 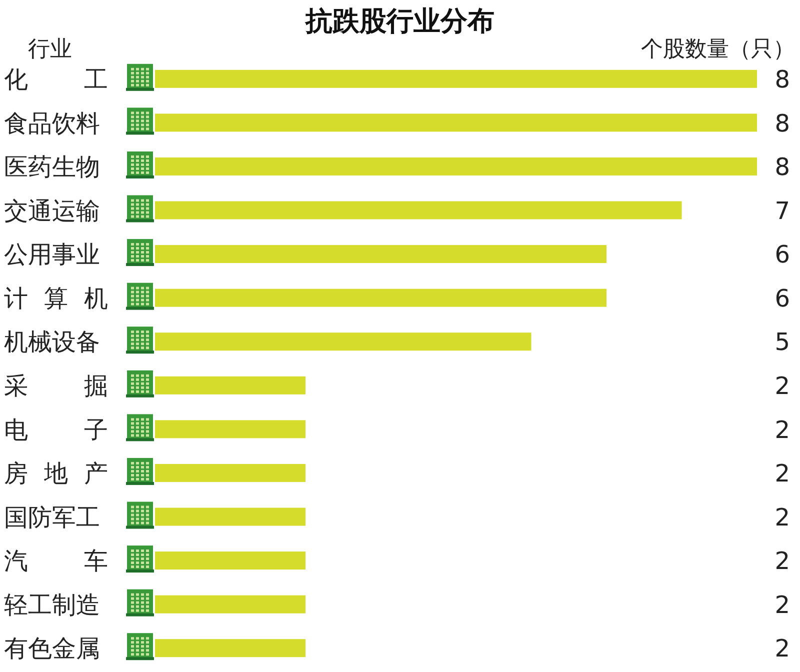 I want to click on y-tick-label: 计算机, so click(x=56, y=298).